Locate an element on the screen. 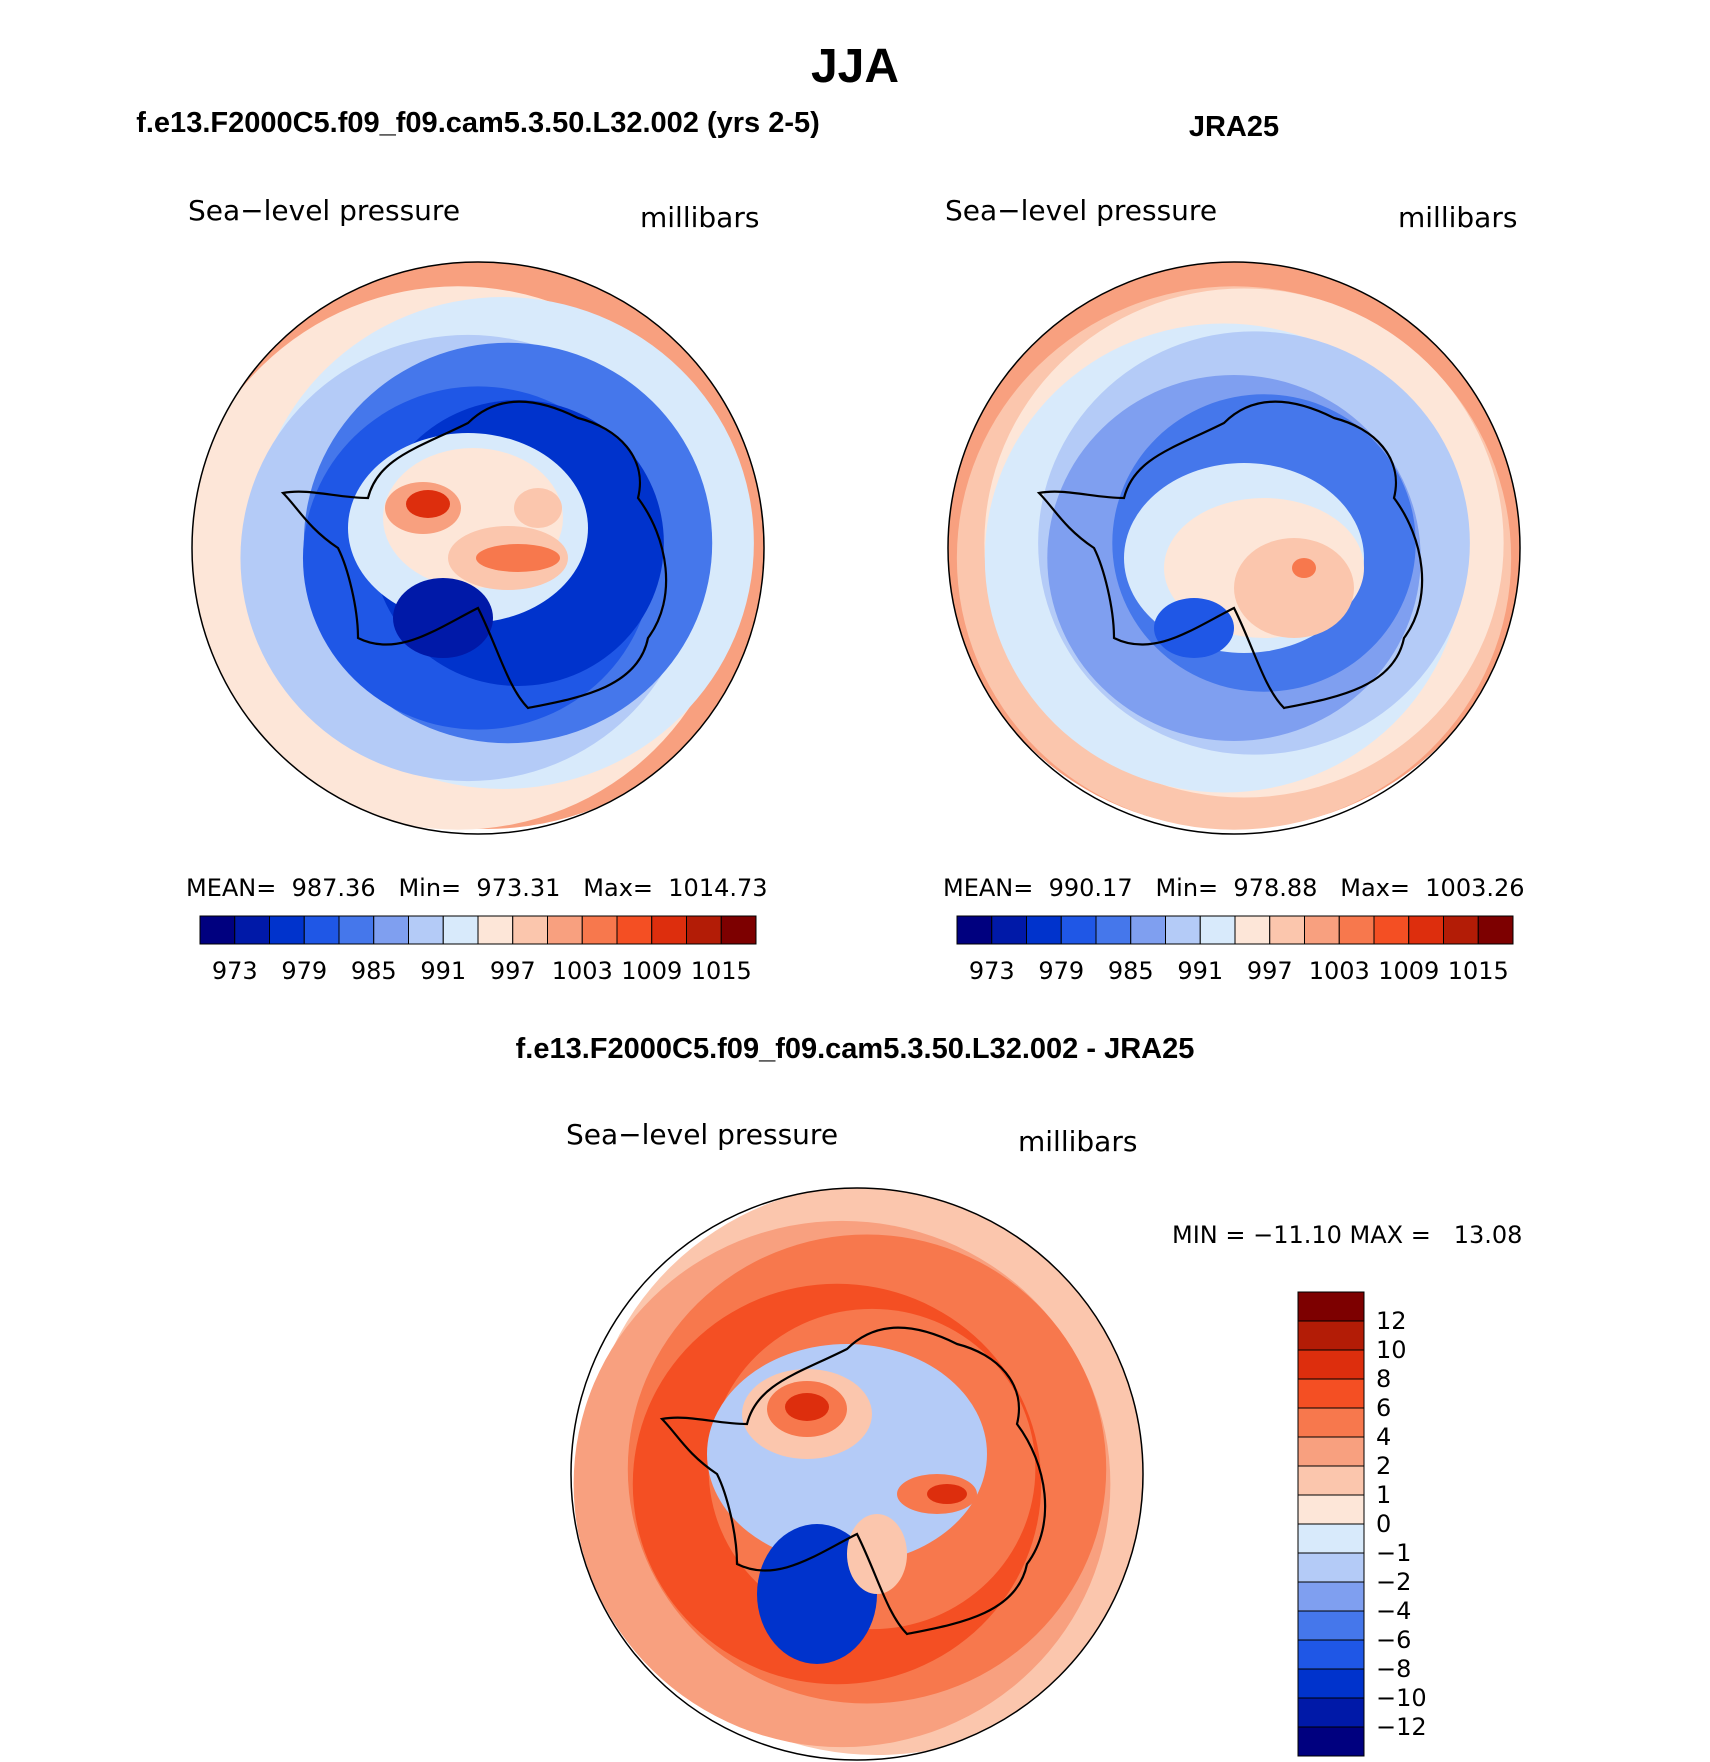 This screenshot has width=1710, height=1762. colorbar-tick-label: 1 is located at coordinates (1383, 1495).